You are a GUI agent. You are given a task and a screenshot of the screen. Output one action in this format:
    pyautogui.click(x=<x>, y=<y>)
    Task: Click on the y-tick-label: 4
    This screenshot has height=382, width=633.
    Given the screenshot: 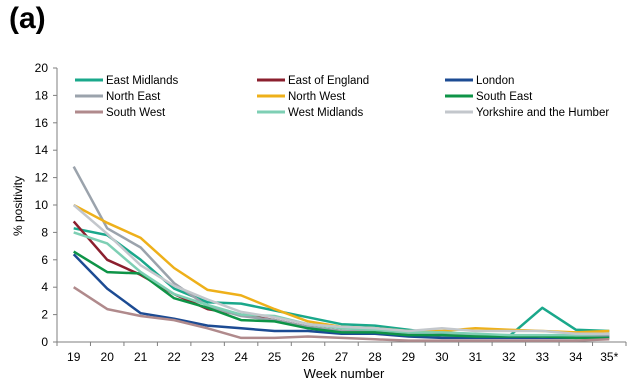 What is the action you would take?
    pyautogui.click(x=44, y=287)
    